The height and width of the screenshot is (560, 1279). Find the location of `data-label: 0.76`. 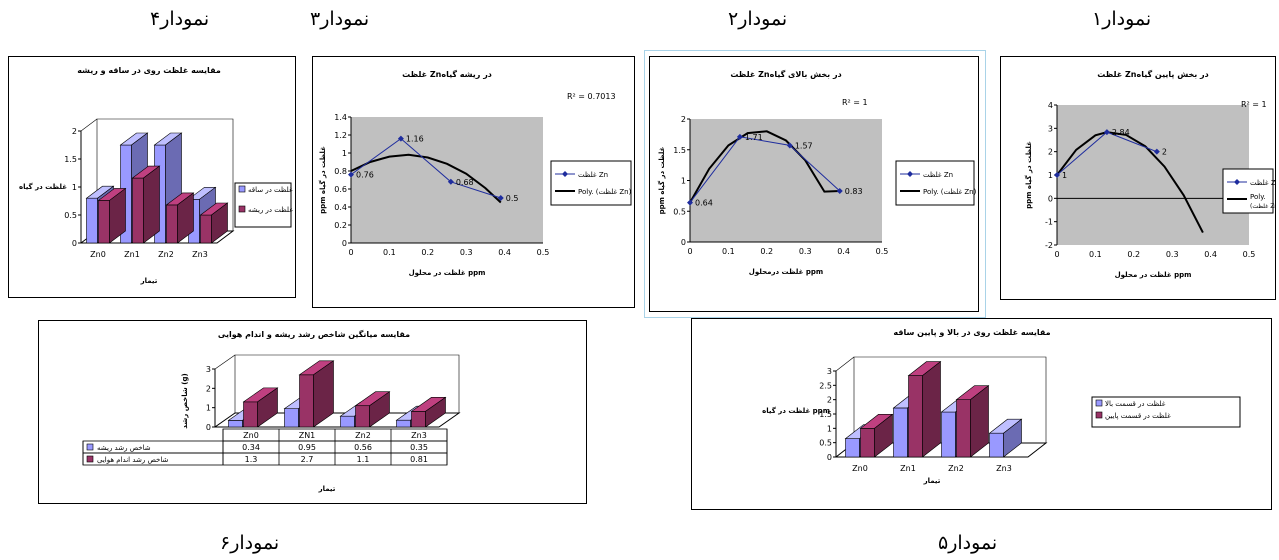

data-label: 0.76 is located at coordinates (365, 175).